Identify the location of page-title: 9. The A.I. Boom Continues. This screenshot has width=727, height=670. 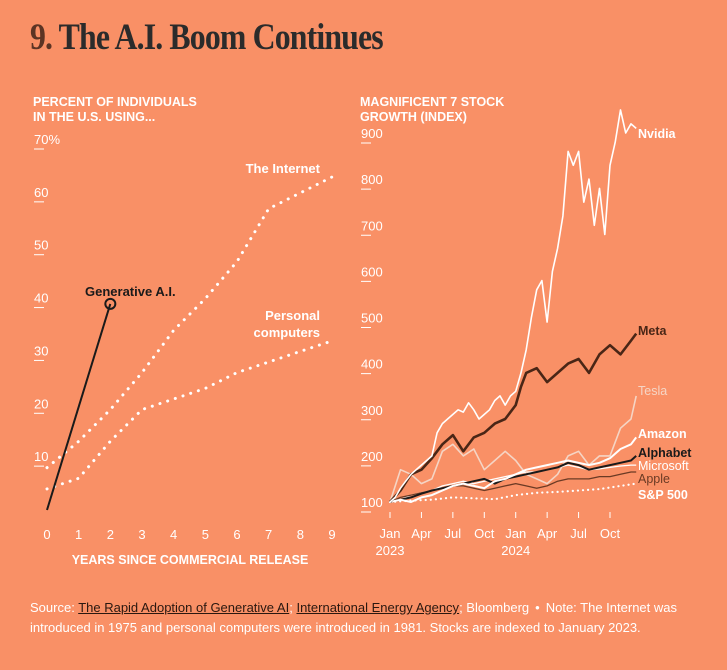
(207, 37).